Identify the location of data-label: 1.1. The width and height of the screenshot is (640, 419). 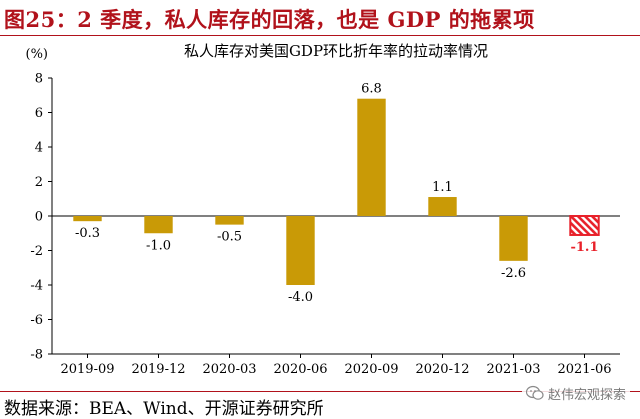
(442, 187).